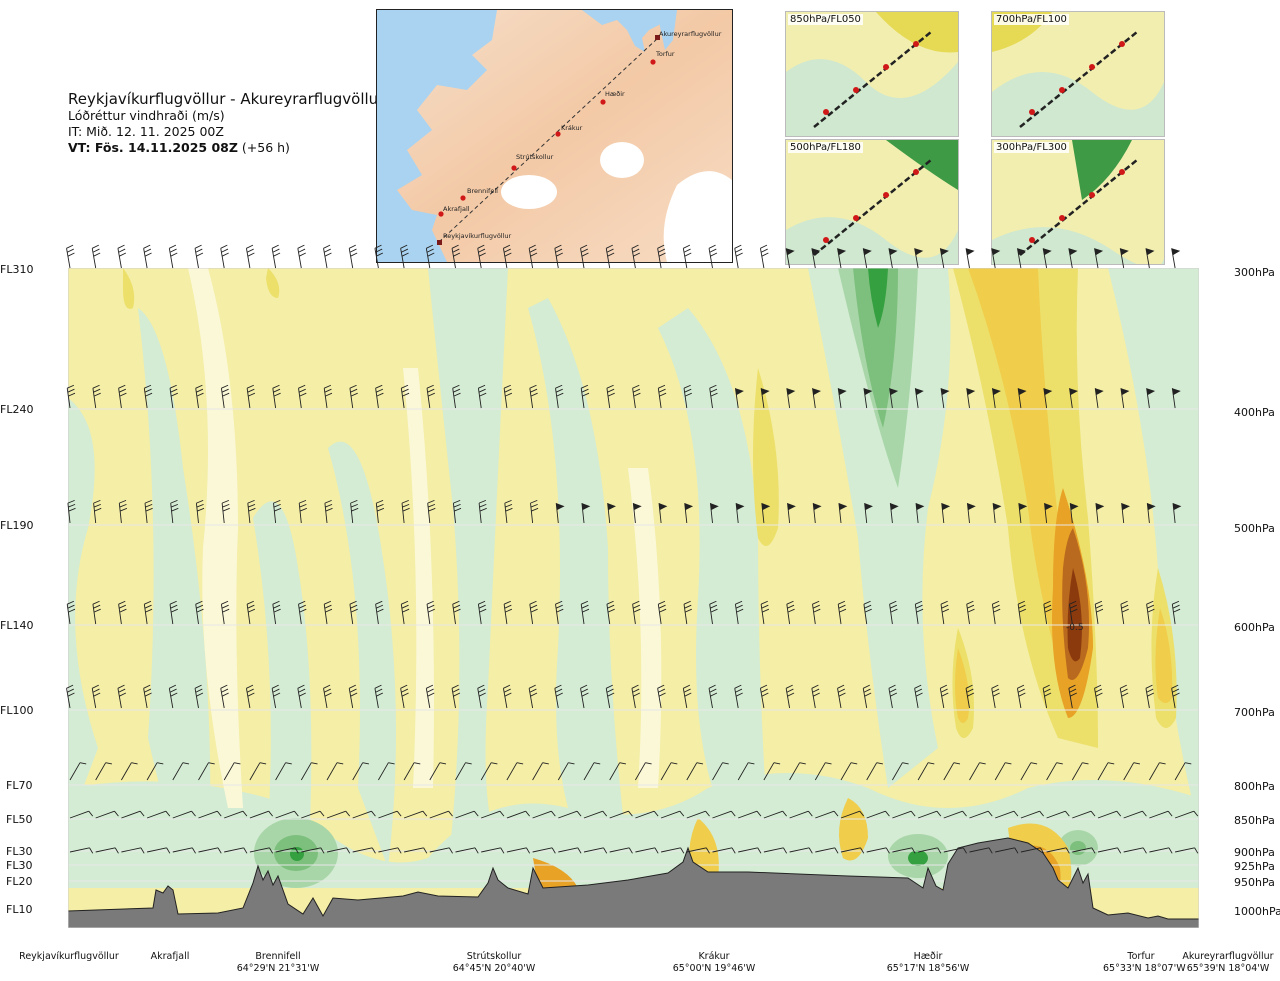 The height and width of the screenshot is (981, 1280). I want to click on pressure-level-label: 400hPa, so click(1254, 412).